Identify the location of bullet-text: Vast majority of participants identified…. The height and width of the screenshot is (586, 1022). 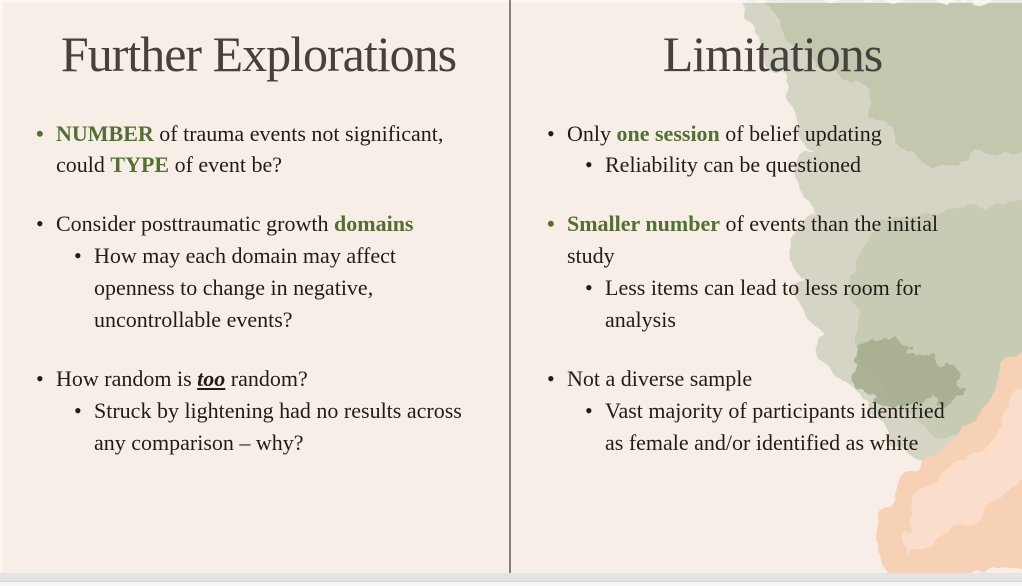
(786, 427).